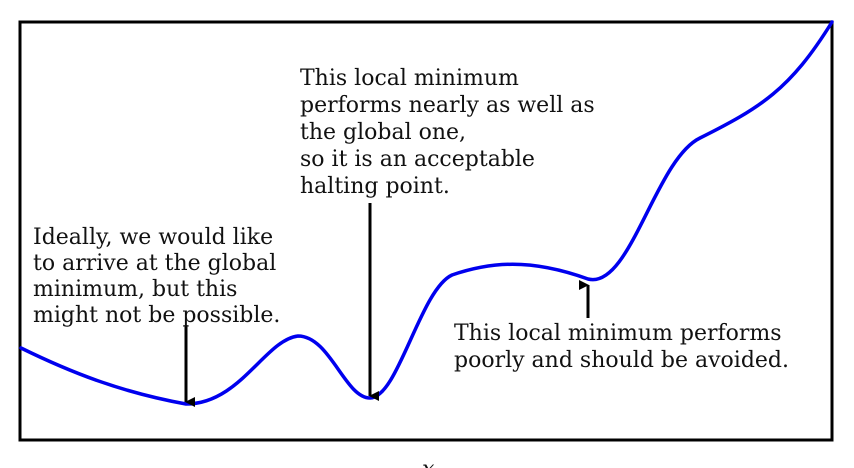 The image size is (854, 468). What do you see at coordinates (154, 263) in the screenshot?
I see `annotation-line: to arrive at the global` at bounding box center [154, 263].